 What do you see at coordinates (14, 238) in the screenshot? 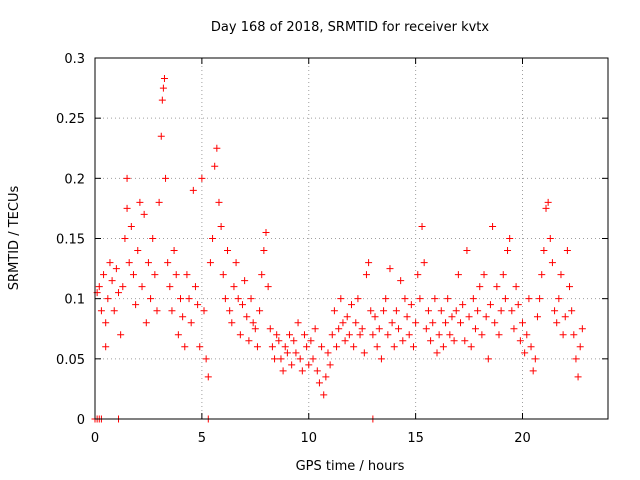
I see `y-axis-label: SRMTID / TECUs` at bounding box center [14, 238].